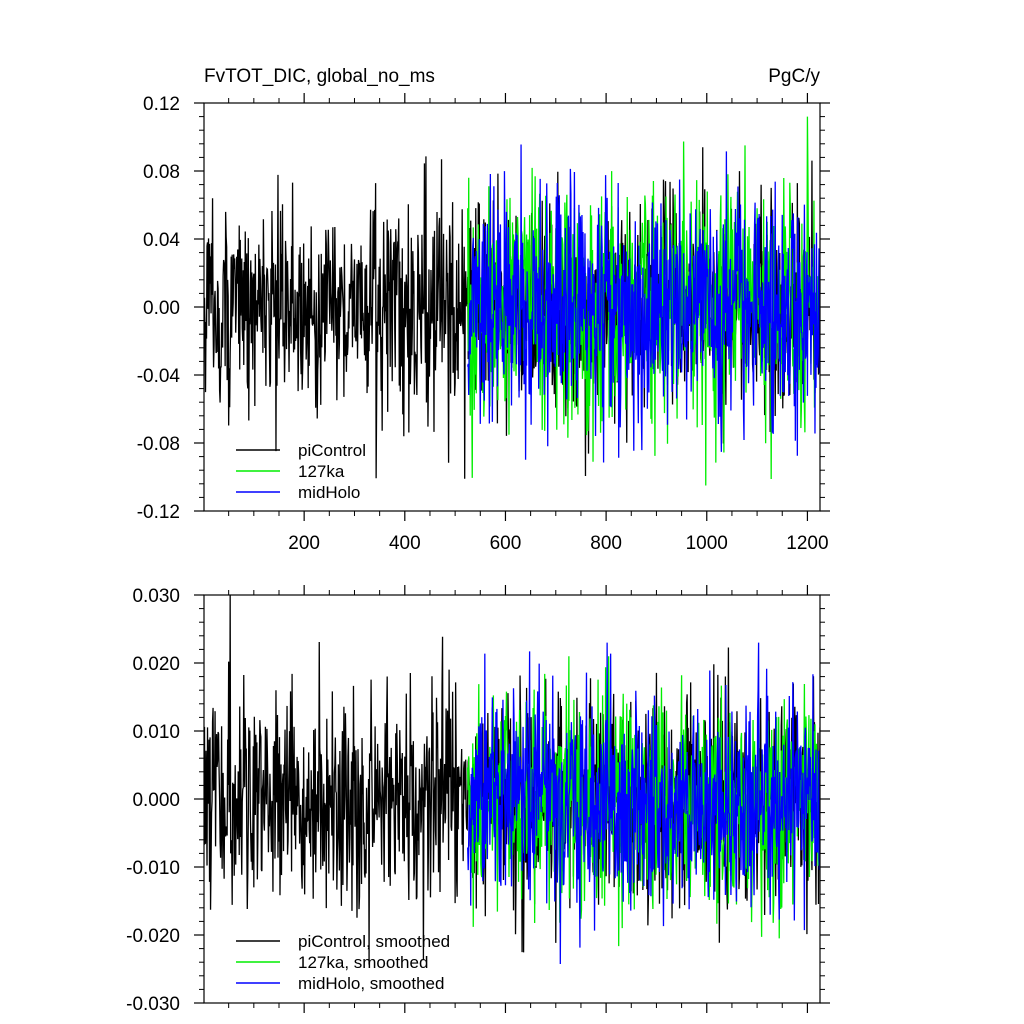 The width and height of the screenshot is (1024, 1024). What do you see at coordinates (161, 104) in the screenshot?
I see `y-tick-label: 0.12` at bounding box center [161, 104].